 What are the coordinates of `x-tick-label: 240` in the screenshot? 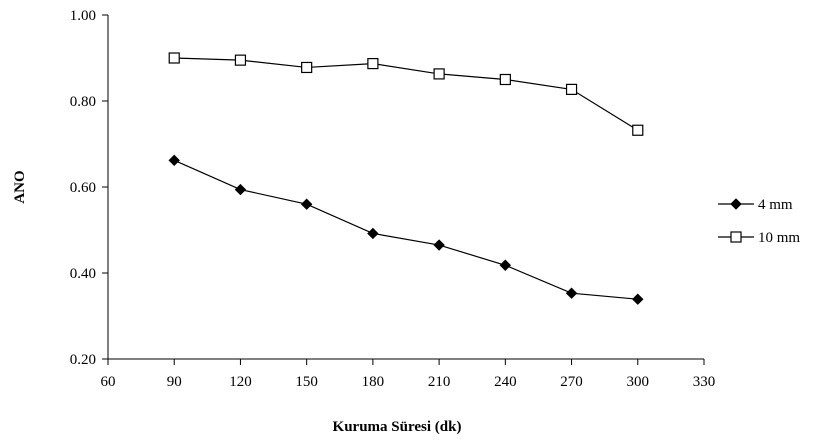 It's located at (505, 382).